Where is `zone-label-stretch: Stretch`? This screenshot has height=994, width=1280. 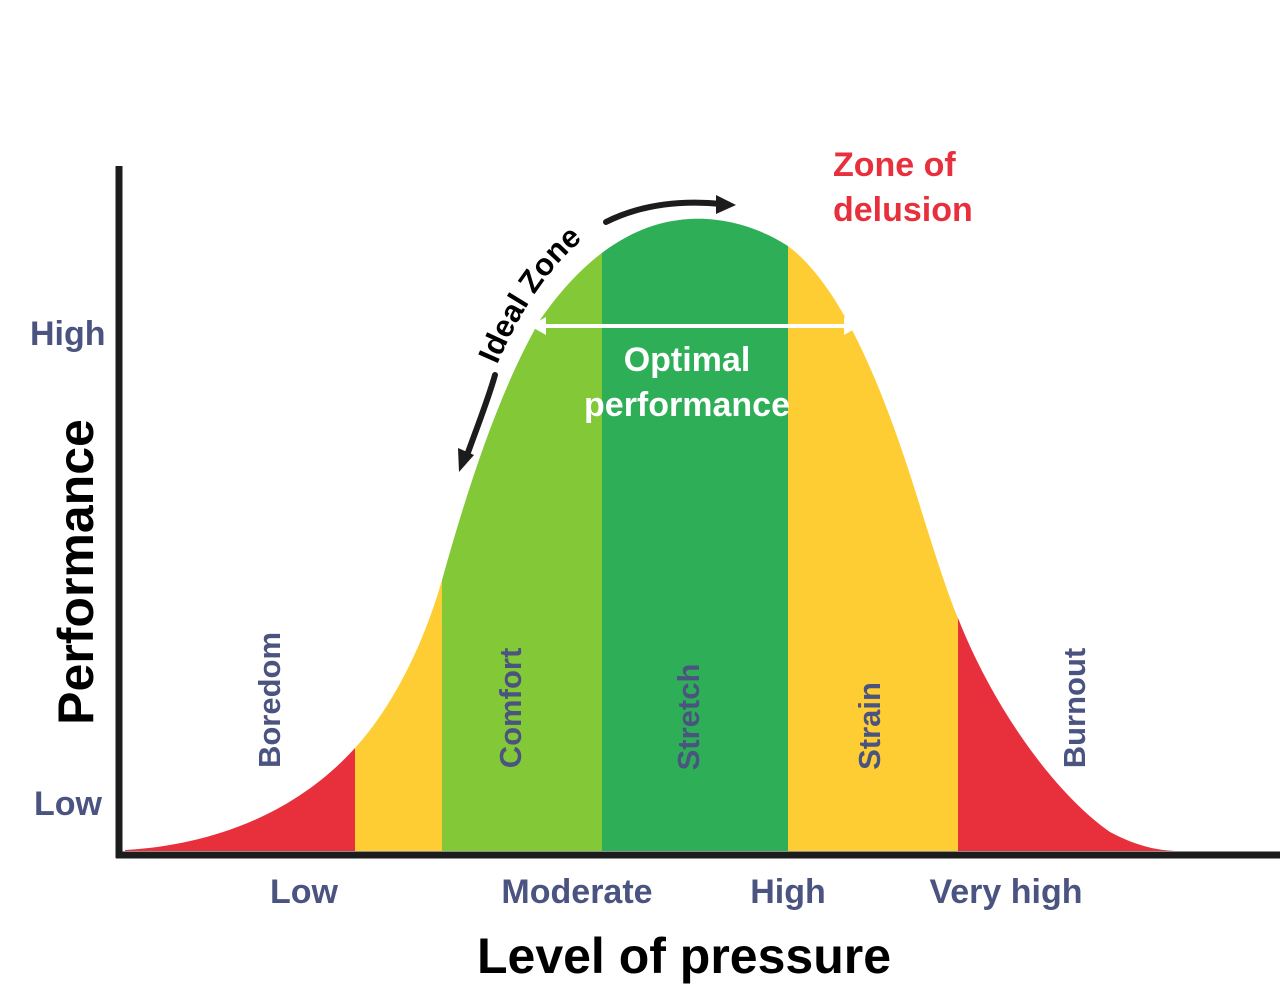 zone-label-stretch: Stretch is located at coordinates (688, 717).